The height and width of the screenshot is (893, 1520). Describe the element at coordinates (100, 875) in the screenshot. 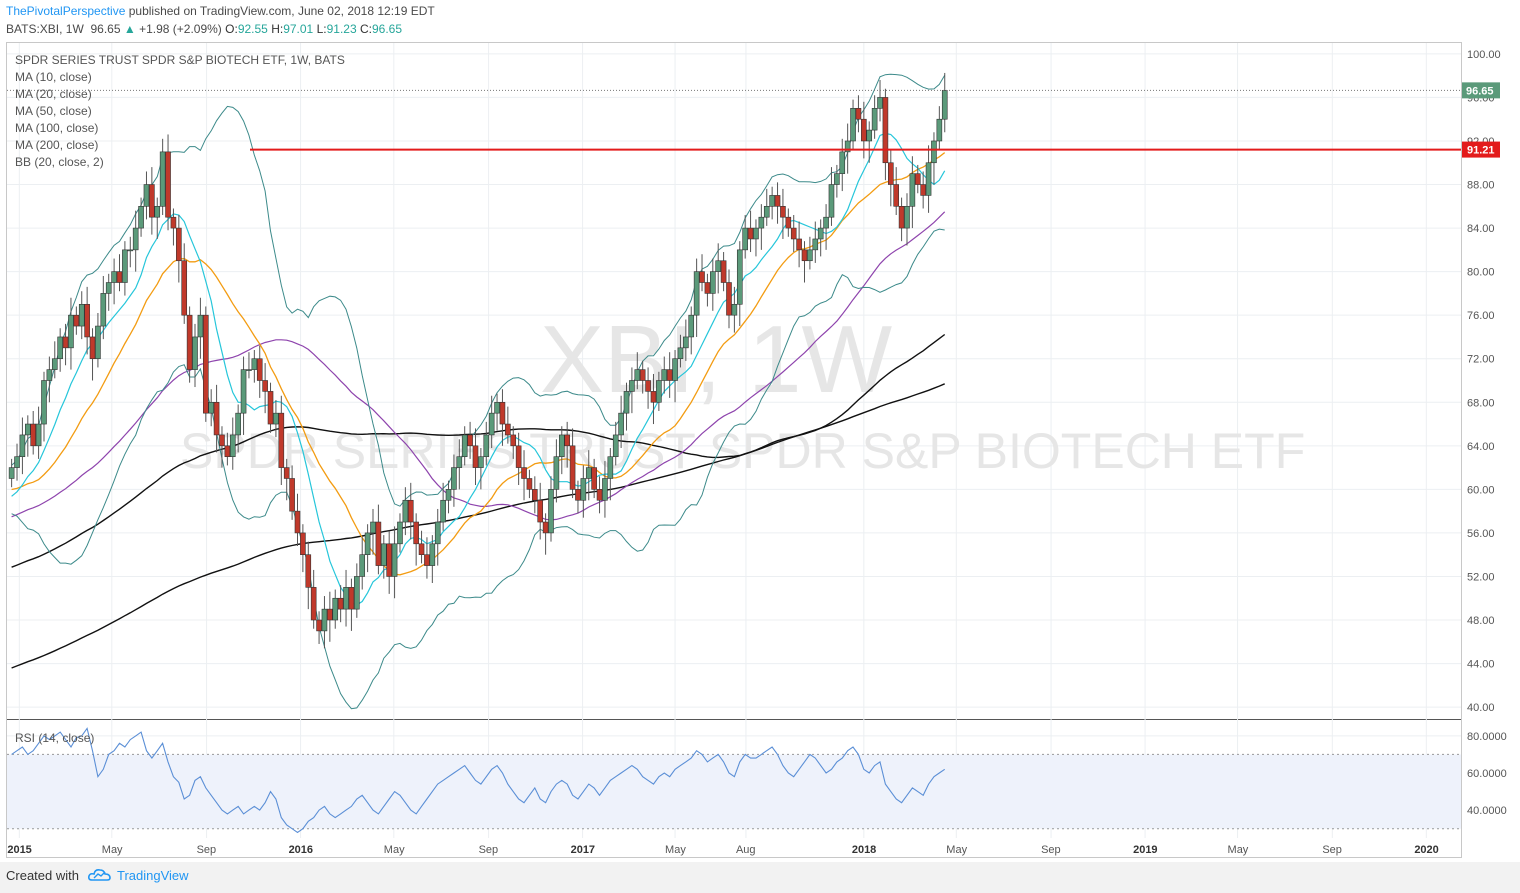

I see `tradingview-cloud-icon` at that location.